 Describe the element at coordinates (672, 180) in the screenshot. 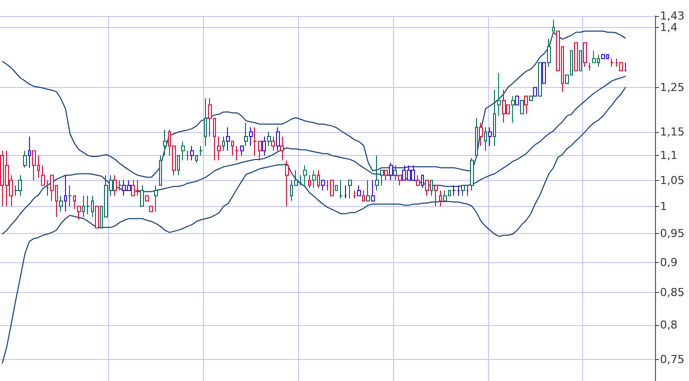

I see `y-tick-label: 1,05` at that location.